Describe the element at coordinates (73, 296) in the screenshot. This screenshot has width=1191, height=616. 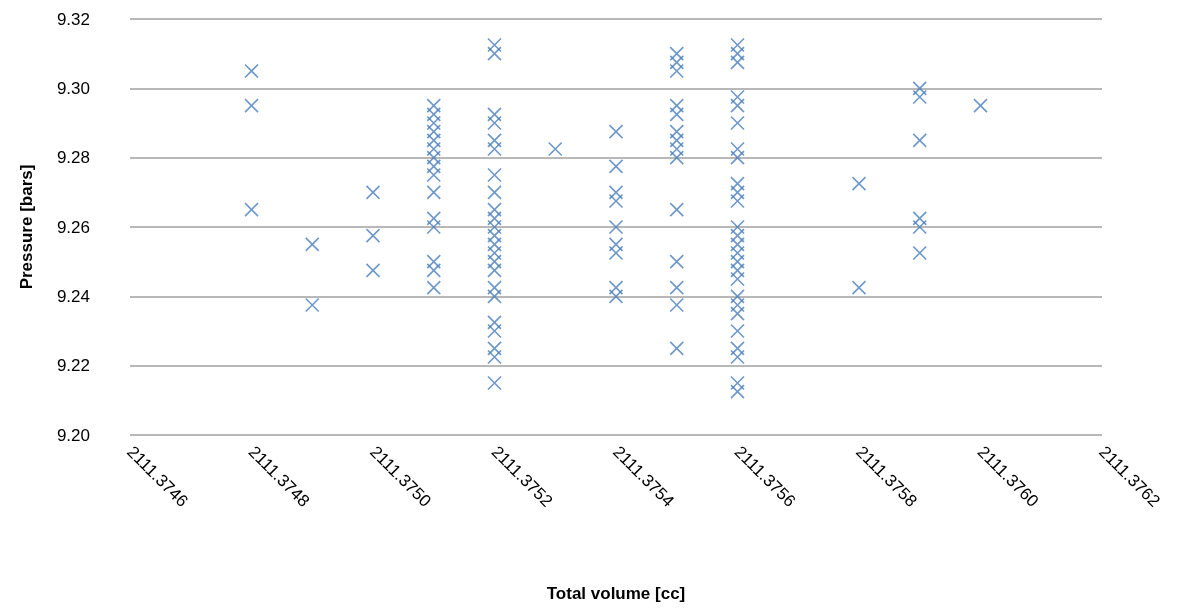
I see `y-tick-label: 9.24` at that location.